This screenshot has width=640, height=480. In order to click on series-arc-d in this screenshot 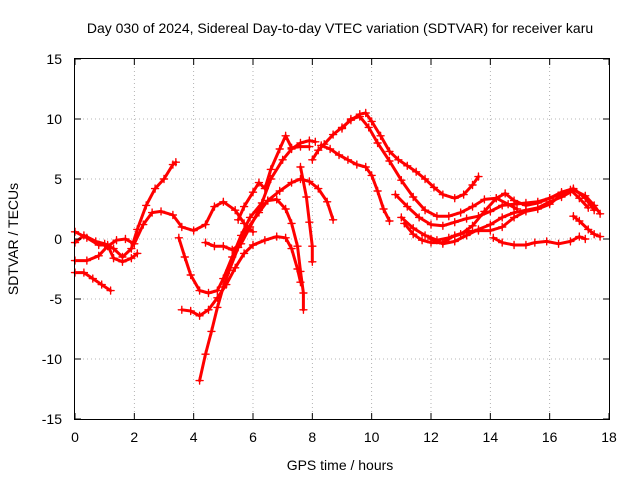, I will do `click(106, 246)`.